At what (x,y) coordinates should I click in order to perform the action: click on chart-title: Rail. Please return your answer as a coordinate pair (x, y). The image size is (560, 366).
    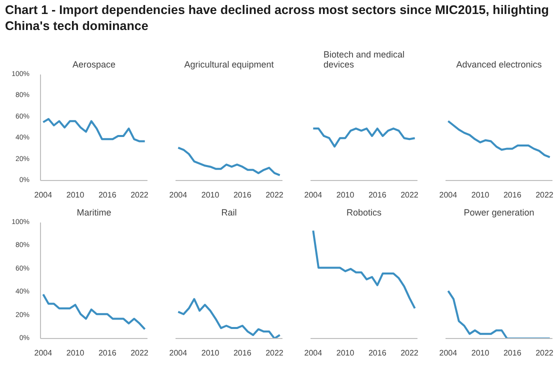
    Looking at the image, I should click on (229, 213).